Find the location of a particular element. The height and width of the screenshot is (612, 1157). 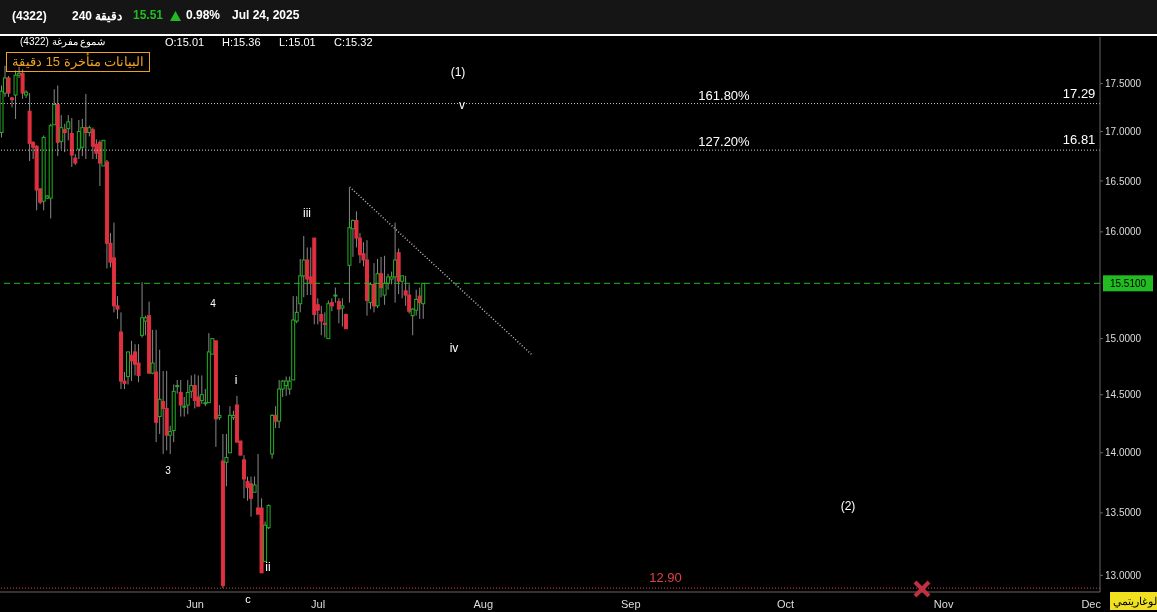

chart-subtitle: 240 دقيقة is located at coordinates (97, 16).